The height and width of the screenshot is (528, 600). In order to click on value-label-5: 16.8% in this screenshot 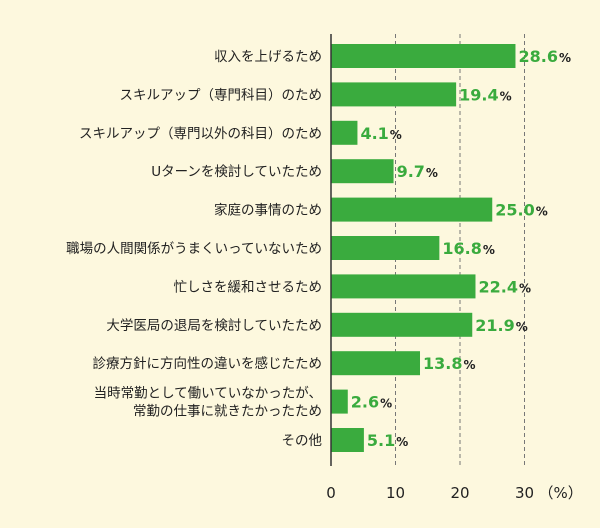, I will do `click(468, 248)`.